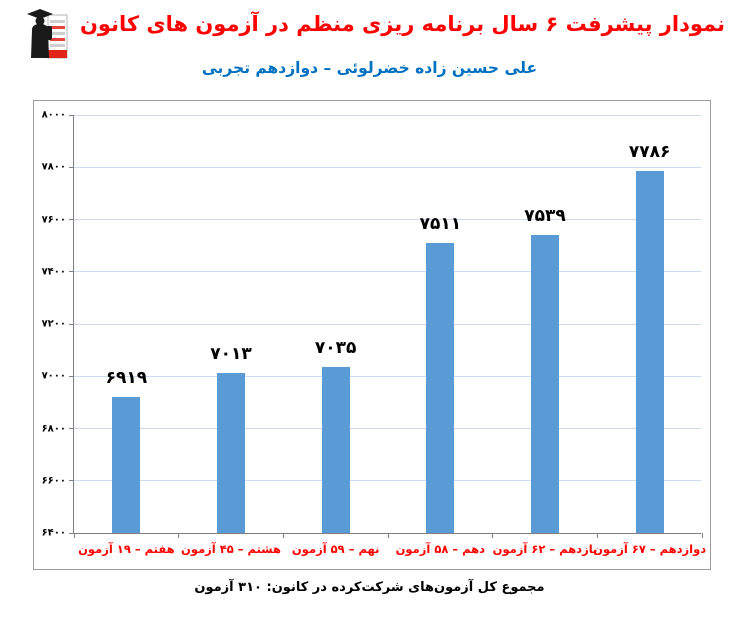 The image size is (739, 636). I want to click on y-axis-label: ۷۸۰۰, so click(53, 167).